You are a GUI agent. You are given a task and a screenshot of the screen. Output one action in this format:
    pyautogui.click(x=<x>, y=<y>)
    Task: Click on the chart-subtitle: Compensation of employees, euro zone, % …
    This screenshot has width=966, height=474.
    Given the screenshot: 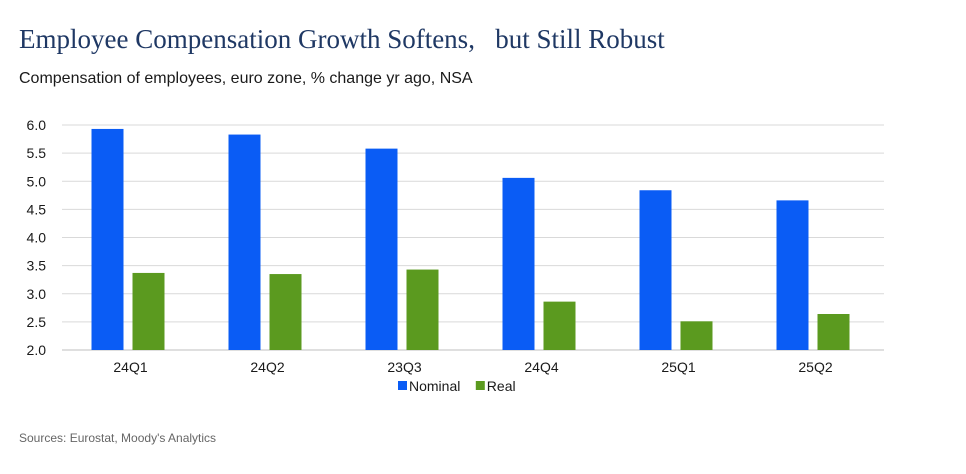 What is the action you would take?
    pyautogui.click(x=246, y=78)
    